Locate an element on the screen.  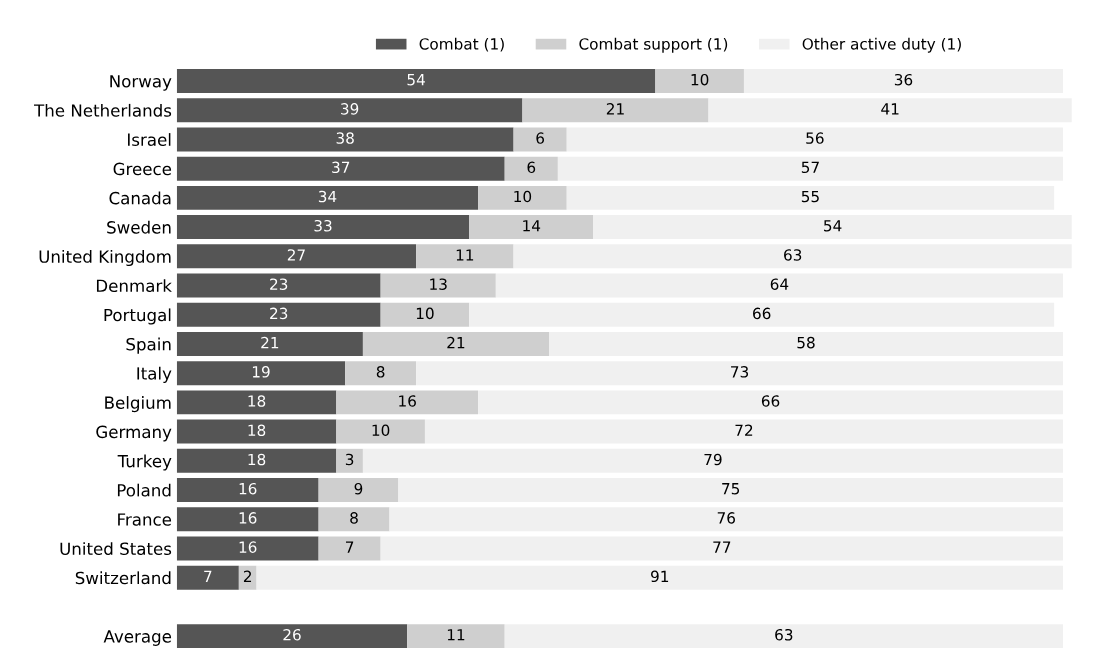
data-label: 21 is located at coordinates (615, 109).